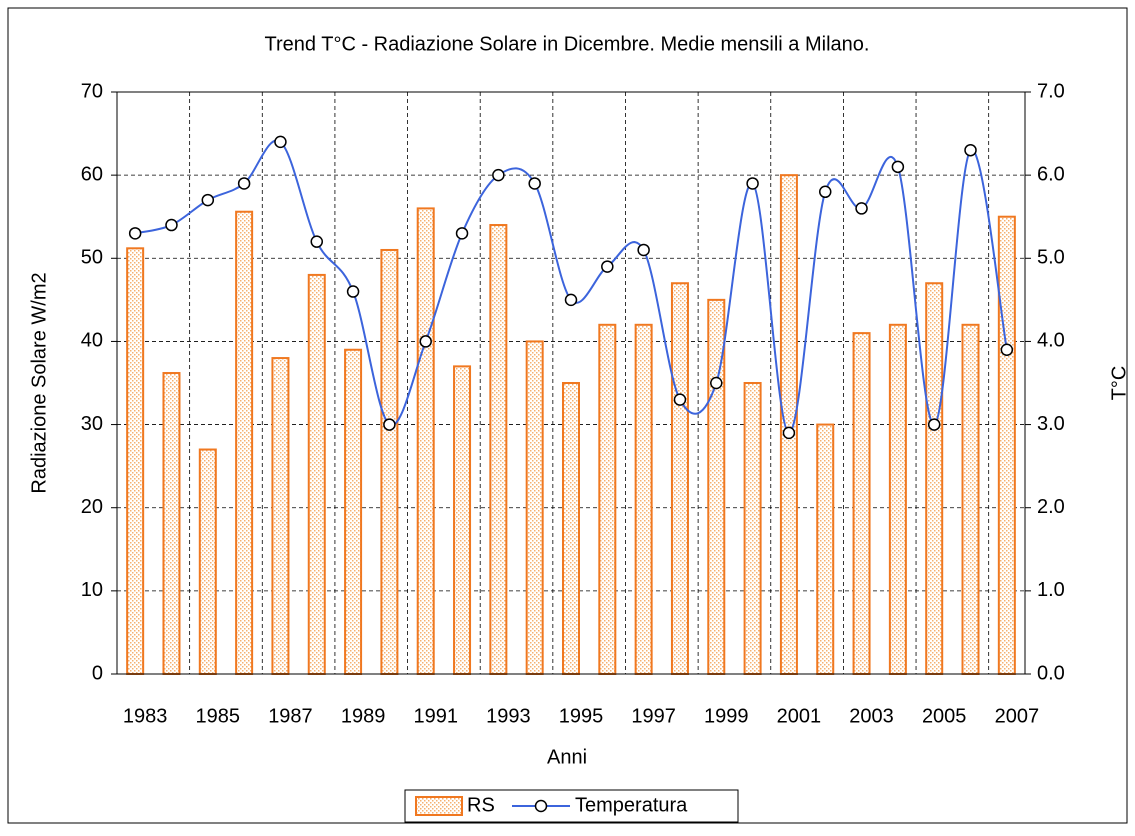 The height and width of the screenshot is (836, 1135). What do you see at coordinates (39, 382) in the screenshot?
I see `y-axis-label: Radiazione Solare W/m2` at bounding box center [39, 382].